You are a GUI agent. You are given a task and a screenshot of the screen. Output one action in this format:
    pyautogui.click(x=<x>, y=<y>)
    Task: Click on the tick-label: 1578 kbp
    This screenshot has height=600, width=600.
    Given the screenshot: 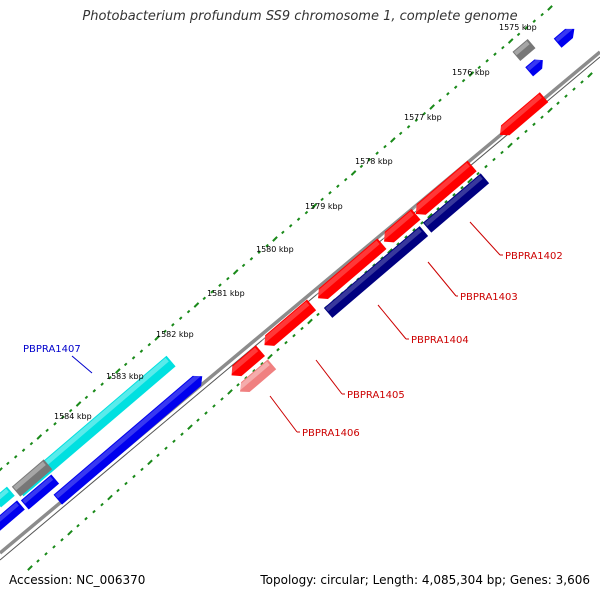 What is the action you would take?
    pyautogui.click(x=374, y=161)
    